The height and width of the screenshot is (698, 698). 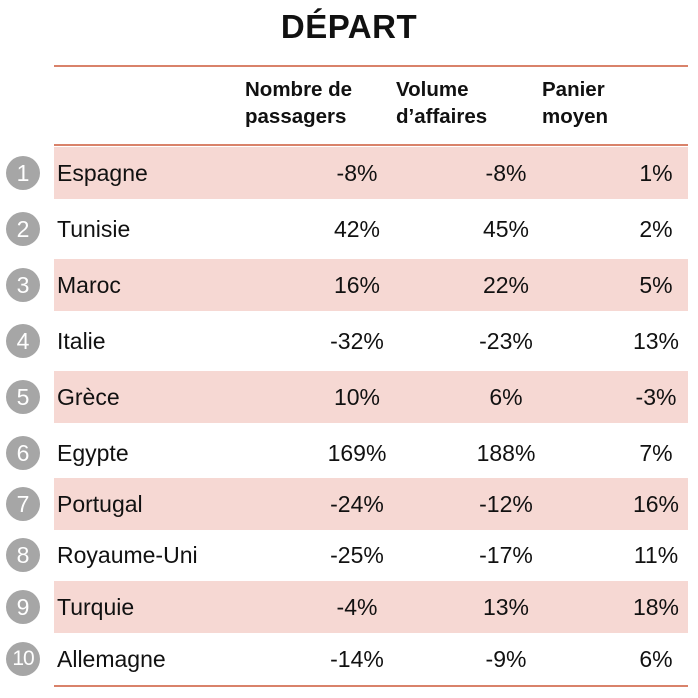 What do you see at coordinates (102, 173) in the screenshot?
I see `country-cell: Espagne` at bounding box center [102, 173].